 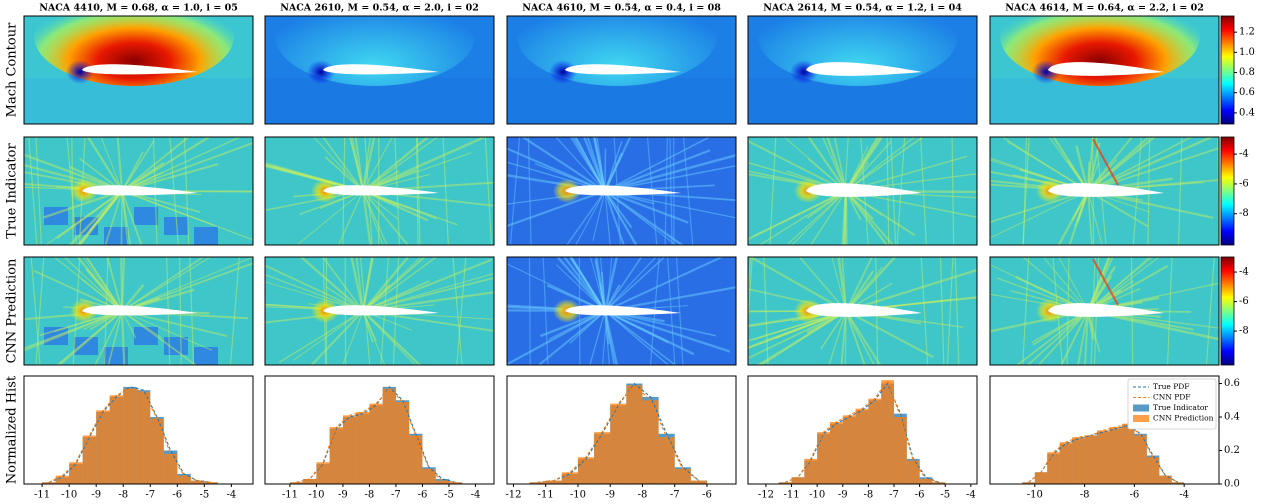 What do you see at coordinates (1134, 495) in the screenshot?
I see `x-tick-label: -6` at bounding box center [1134, 495].